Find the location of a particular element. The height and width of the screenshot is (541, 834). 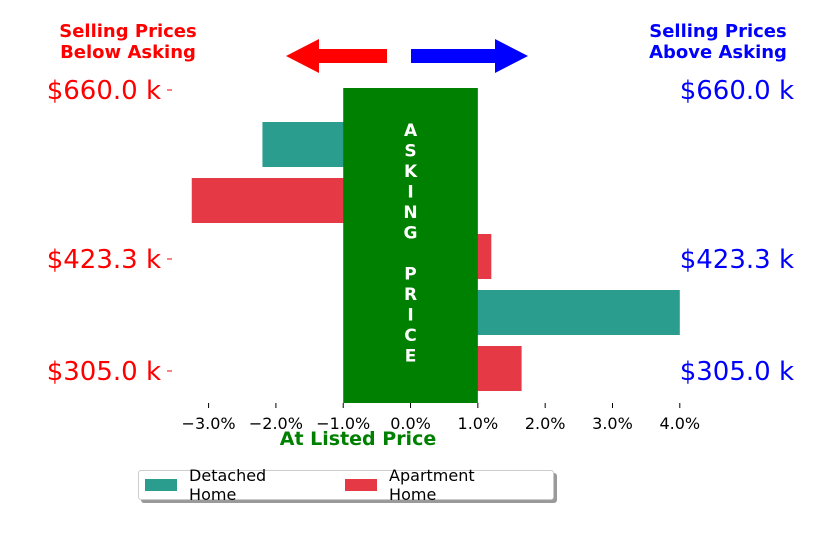

asking-label-char: E is located at coordinates (411, 357).